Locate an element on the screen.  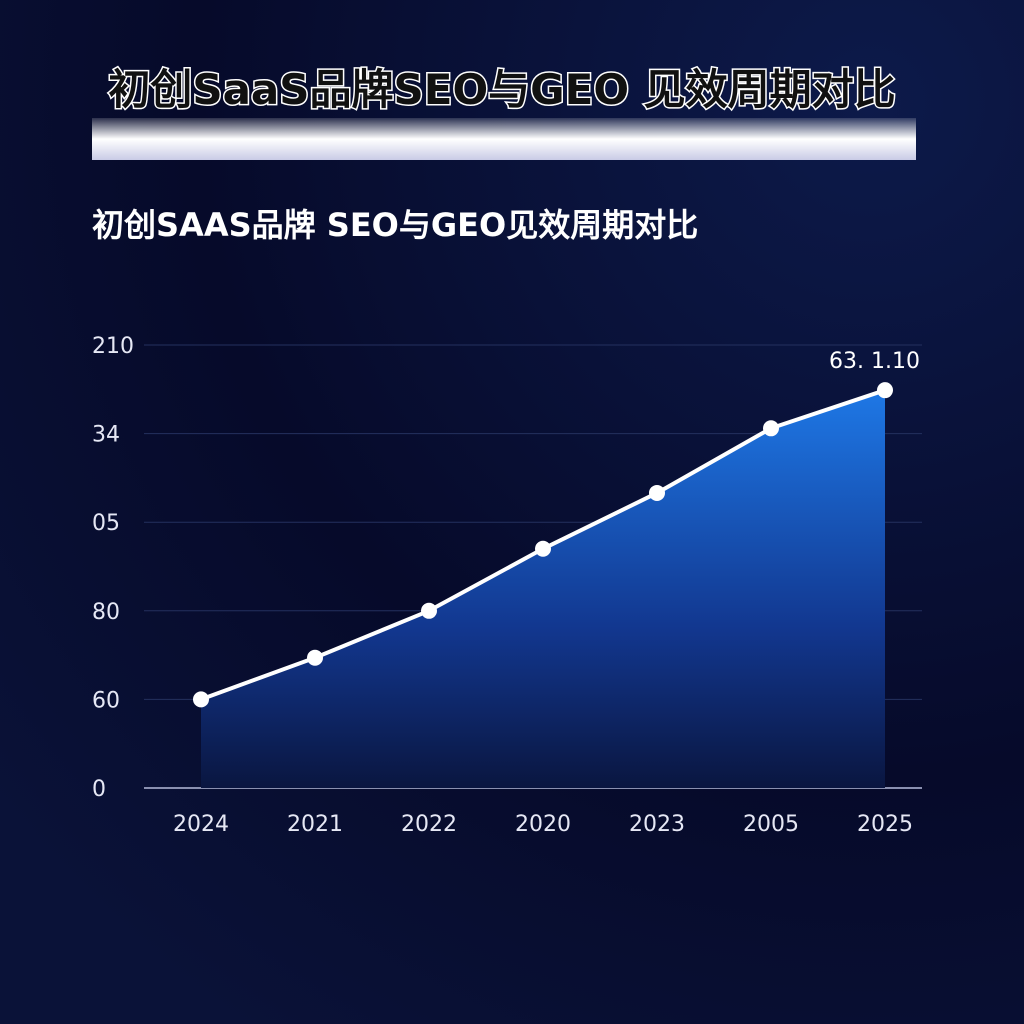
x-tick-label: 2025 is located at coordinates (885, 824).